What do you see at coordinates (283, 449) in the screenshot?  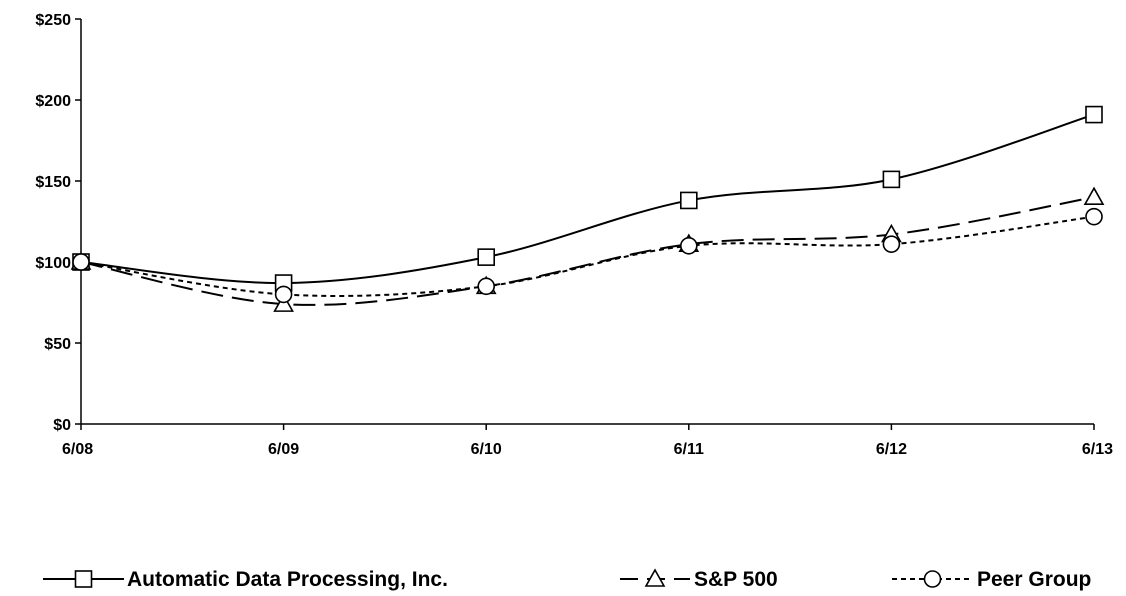 I see `x-tick-label: 6/09` at bounding box center [283, 449].